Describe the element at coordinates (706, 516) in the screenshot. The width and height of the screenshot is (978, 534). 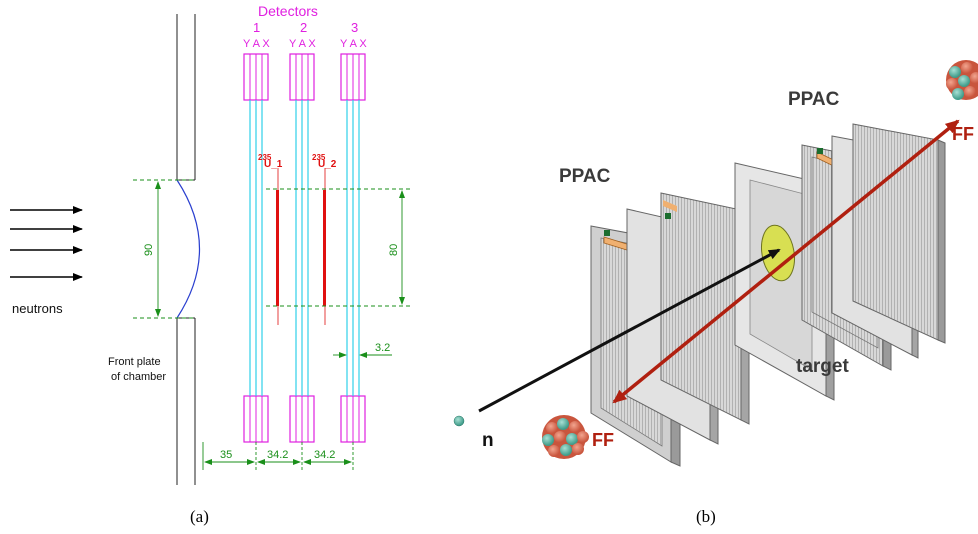
I see `caption-b: (b)` at that location.